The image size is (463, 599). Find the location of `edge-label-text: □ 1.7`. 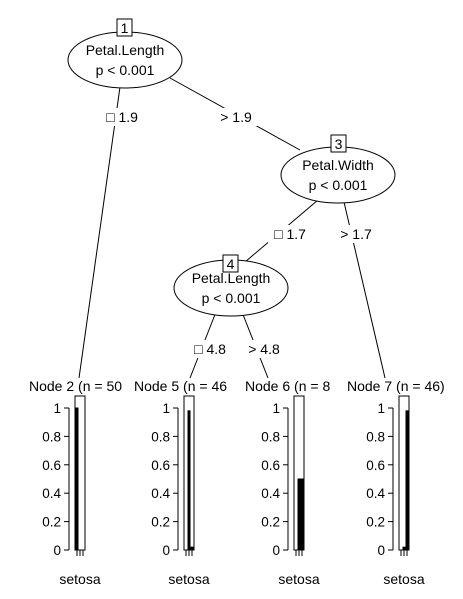

edge-label-text: □ 1.7 is located at coordinates (290, 234).